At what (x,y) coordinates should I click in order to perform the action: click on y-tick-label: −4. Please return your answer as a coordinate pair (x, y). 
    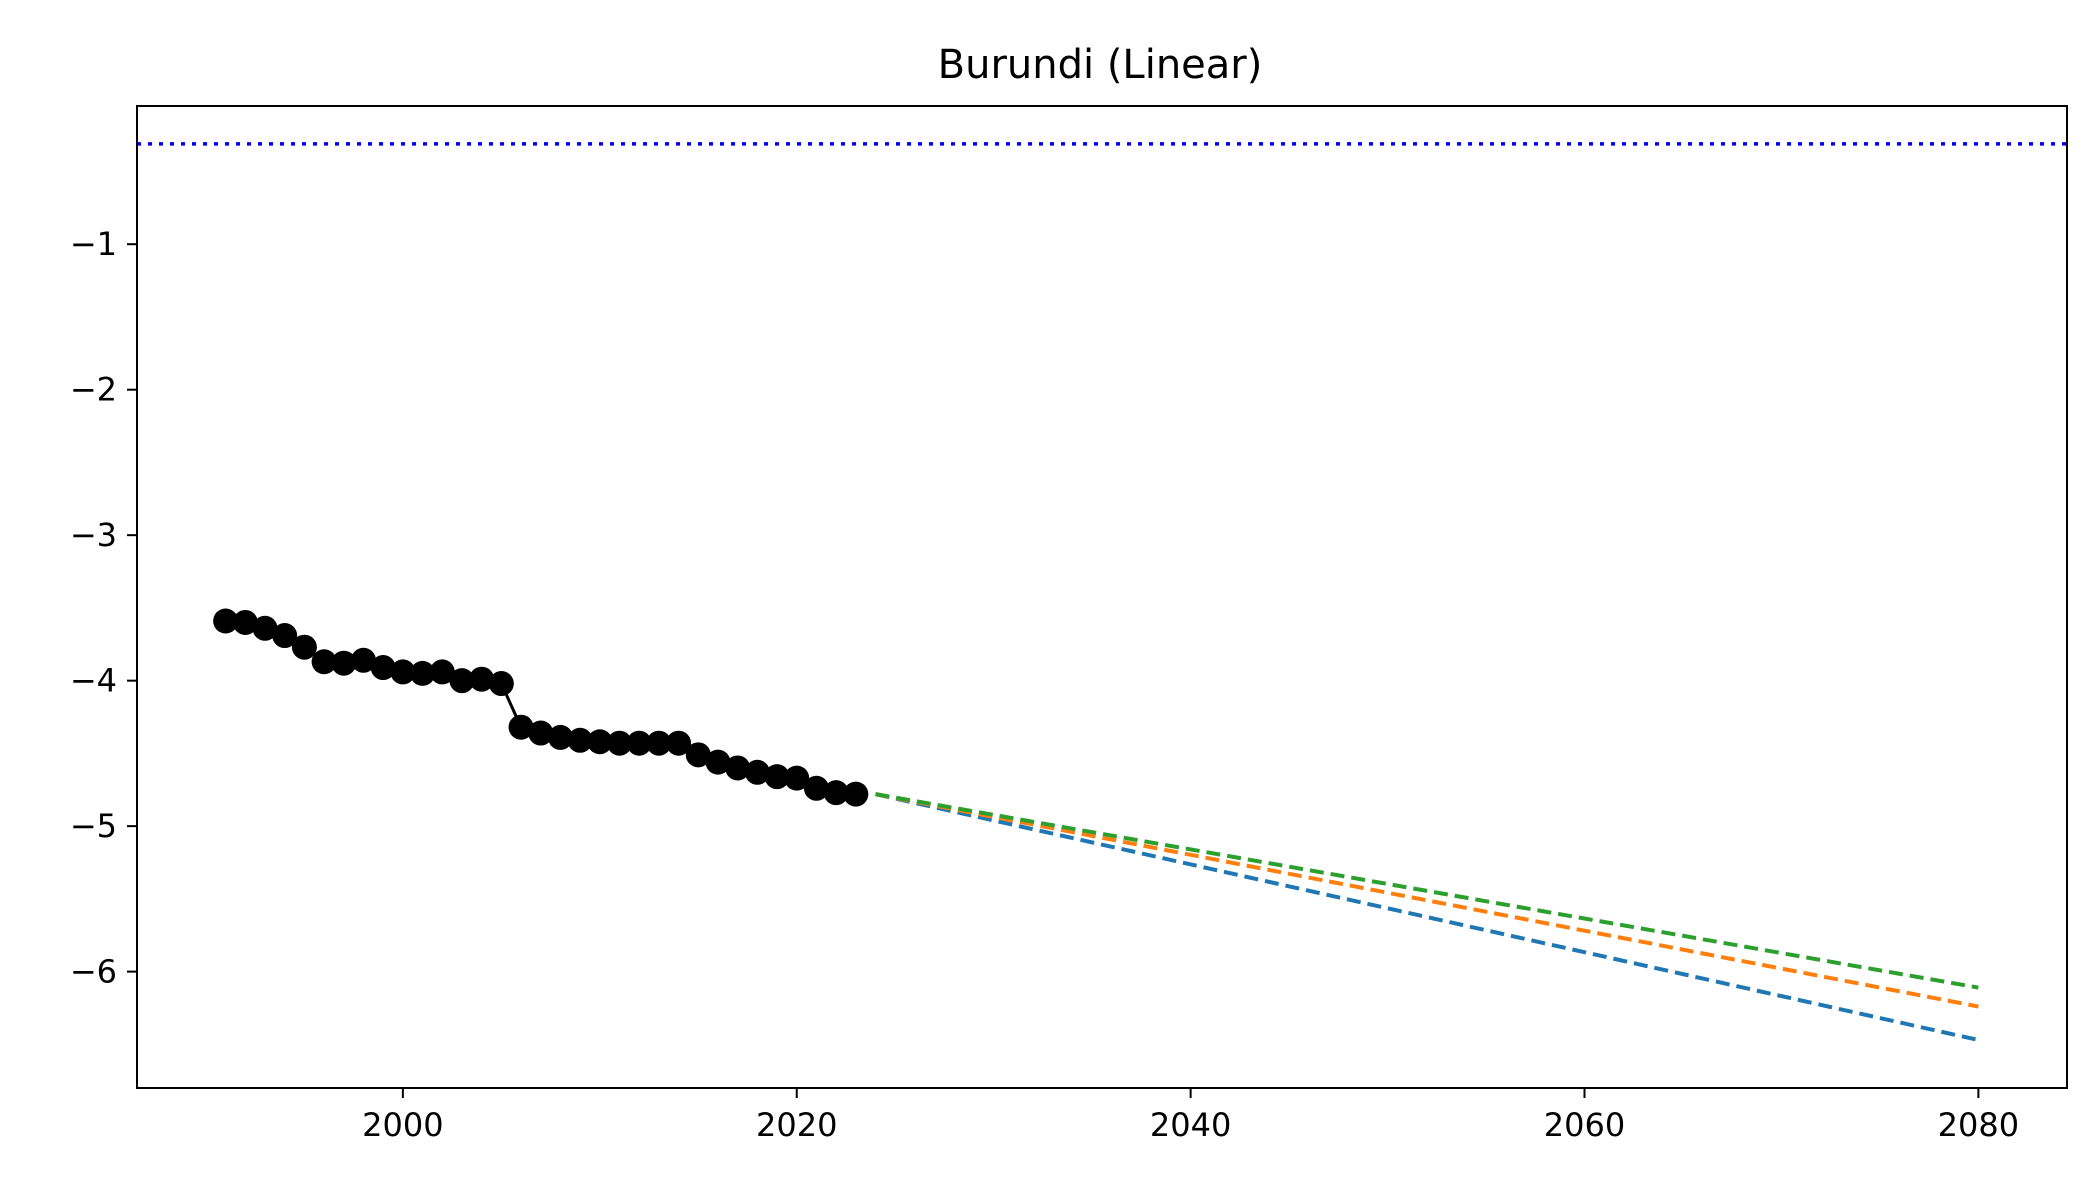
    Looking at the image, I should click on (93, 681).